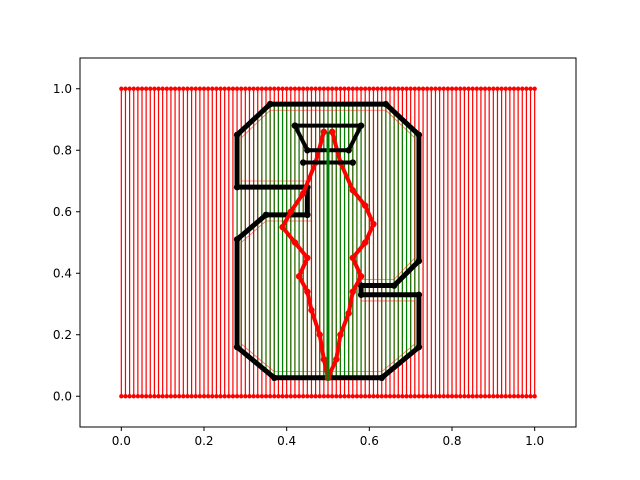 The width and height of the screenshot is (640, 480). What do you see at coordinates (62, 273) in the screenshot?
I see `y-tick-label: 0.4` at bounding box center [62, 273].